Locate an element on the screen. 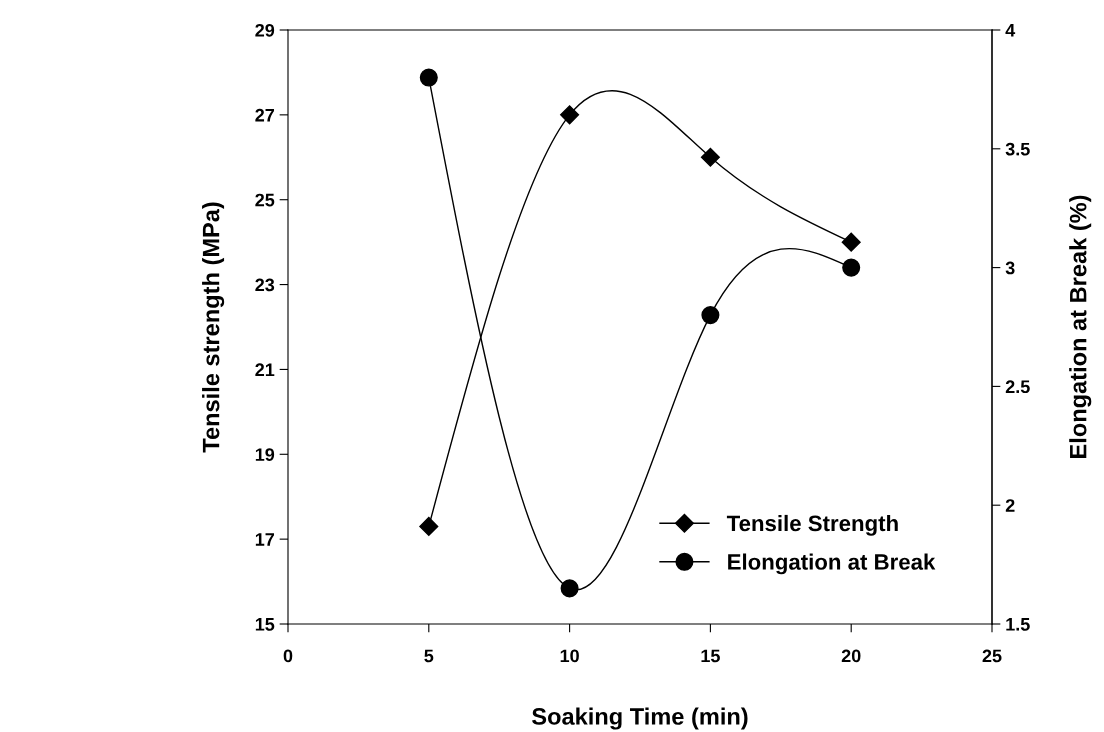  y-tick-label: 23 is located at coordinates (265, 285).